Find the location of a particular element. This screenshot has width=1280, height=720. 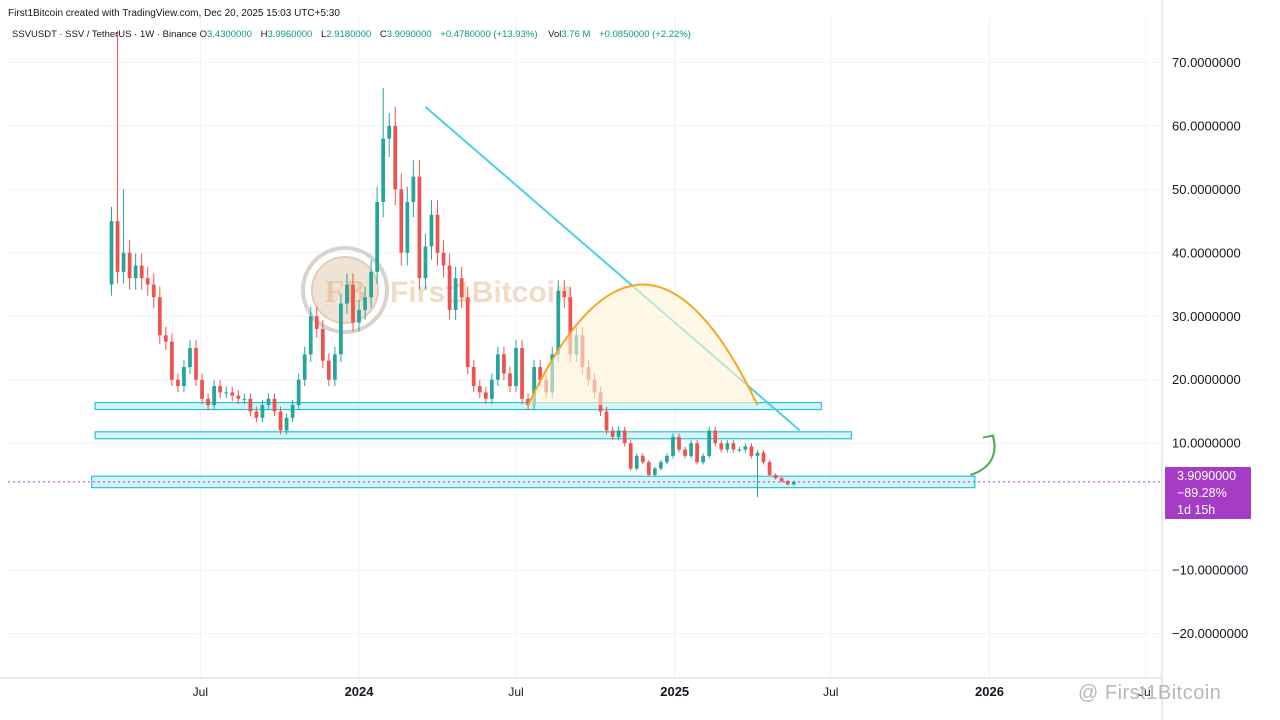

y-tick-label: 50.0000000 is located at coordinates (1206, 189).